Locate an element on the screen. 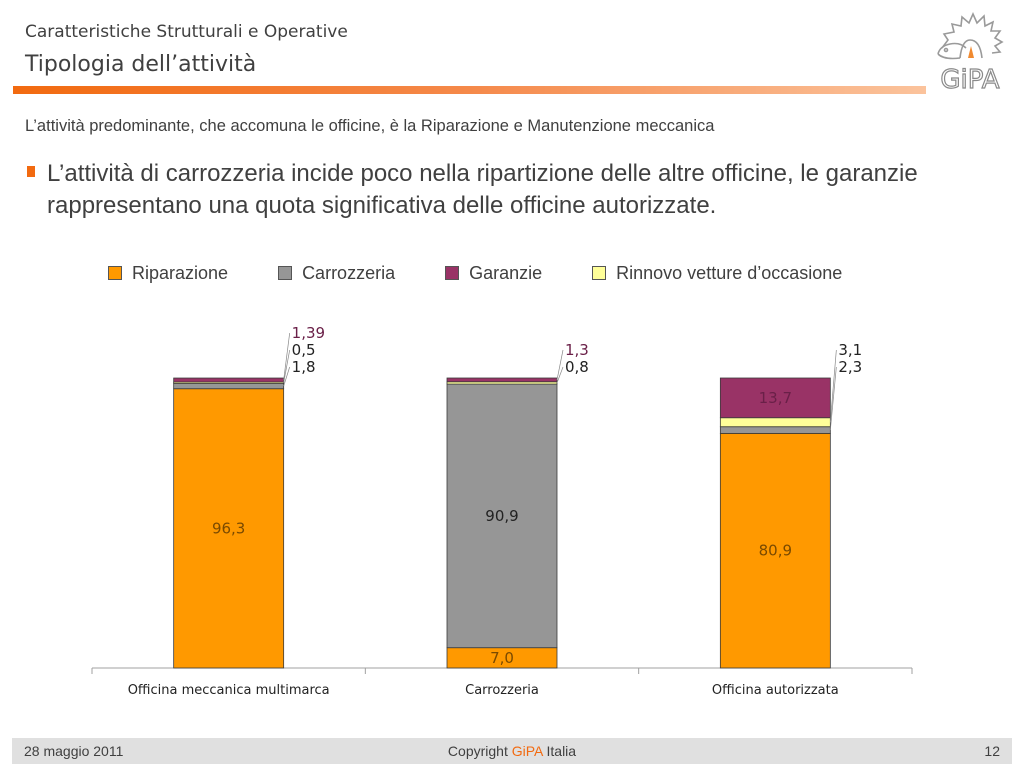  footer: 28 maggio 2011 Copyright GiPA Italia 12 is located at coordinates (512, 751).